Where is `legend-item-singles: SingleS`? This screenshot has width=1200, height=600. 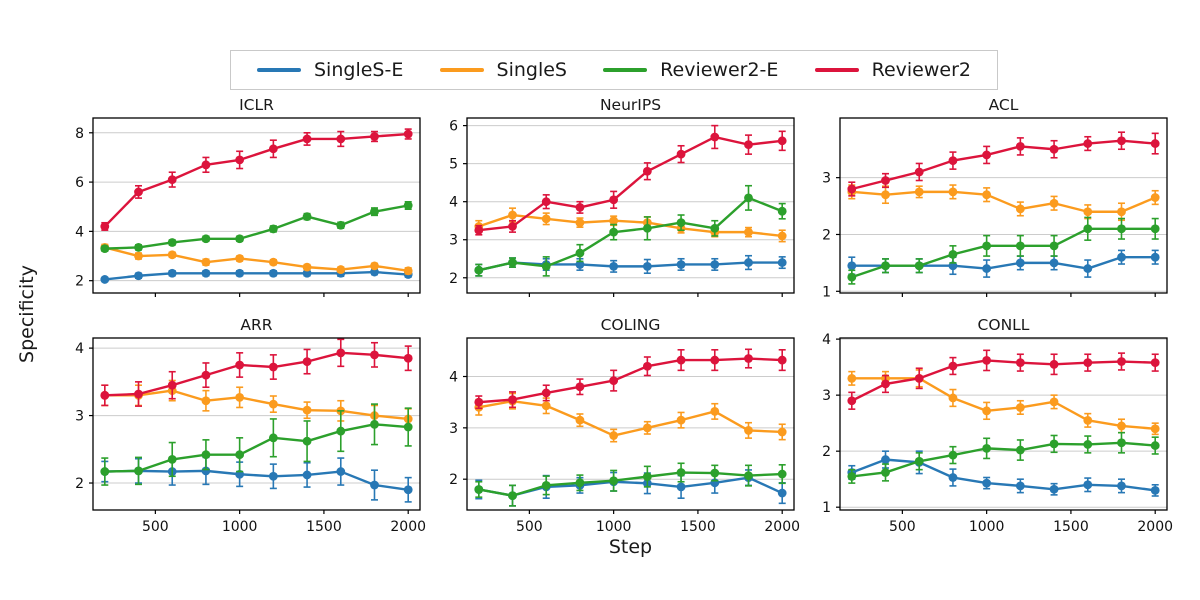
legend-item-singles: SingleS is located at coordinates (503, 69).